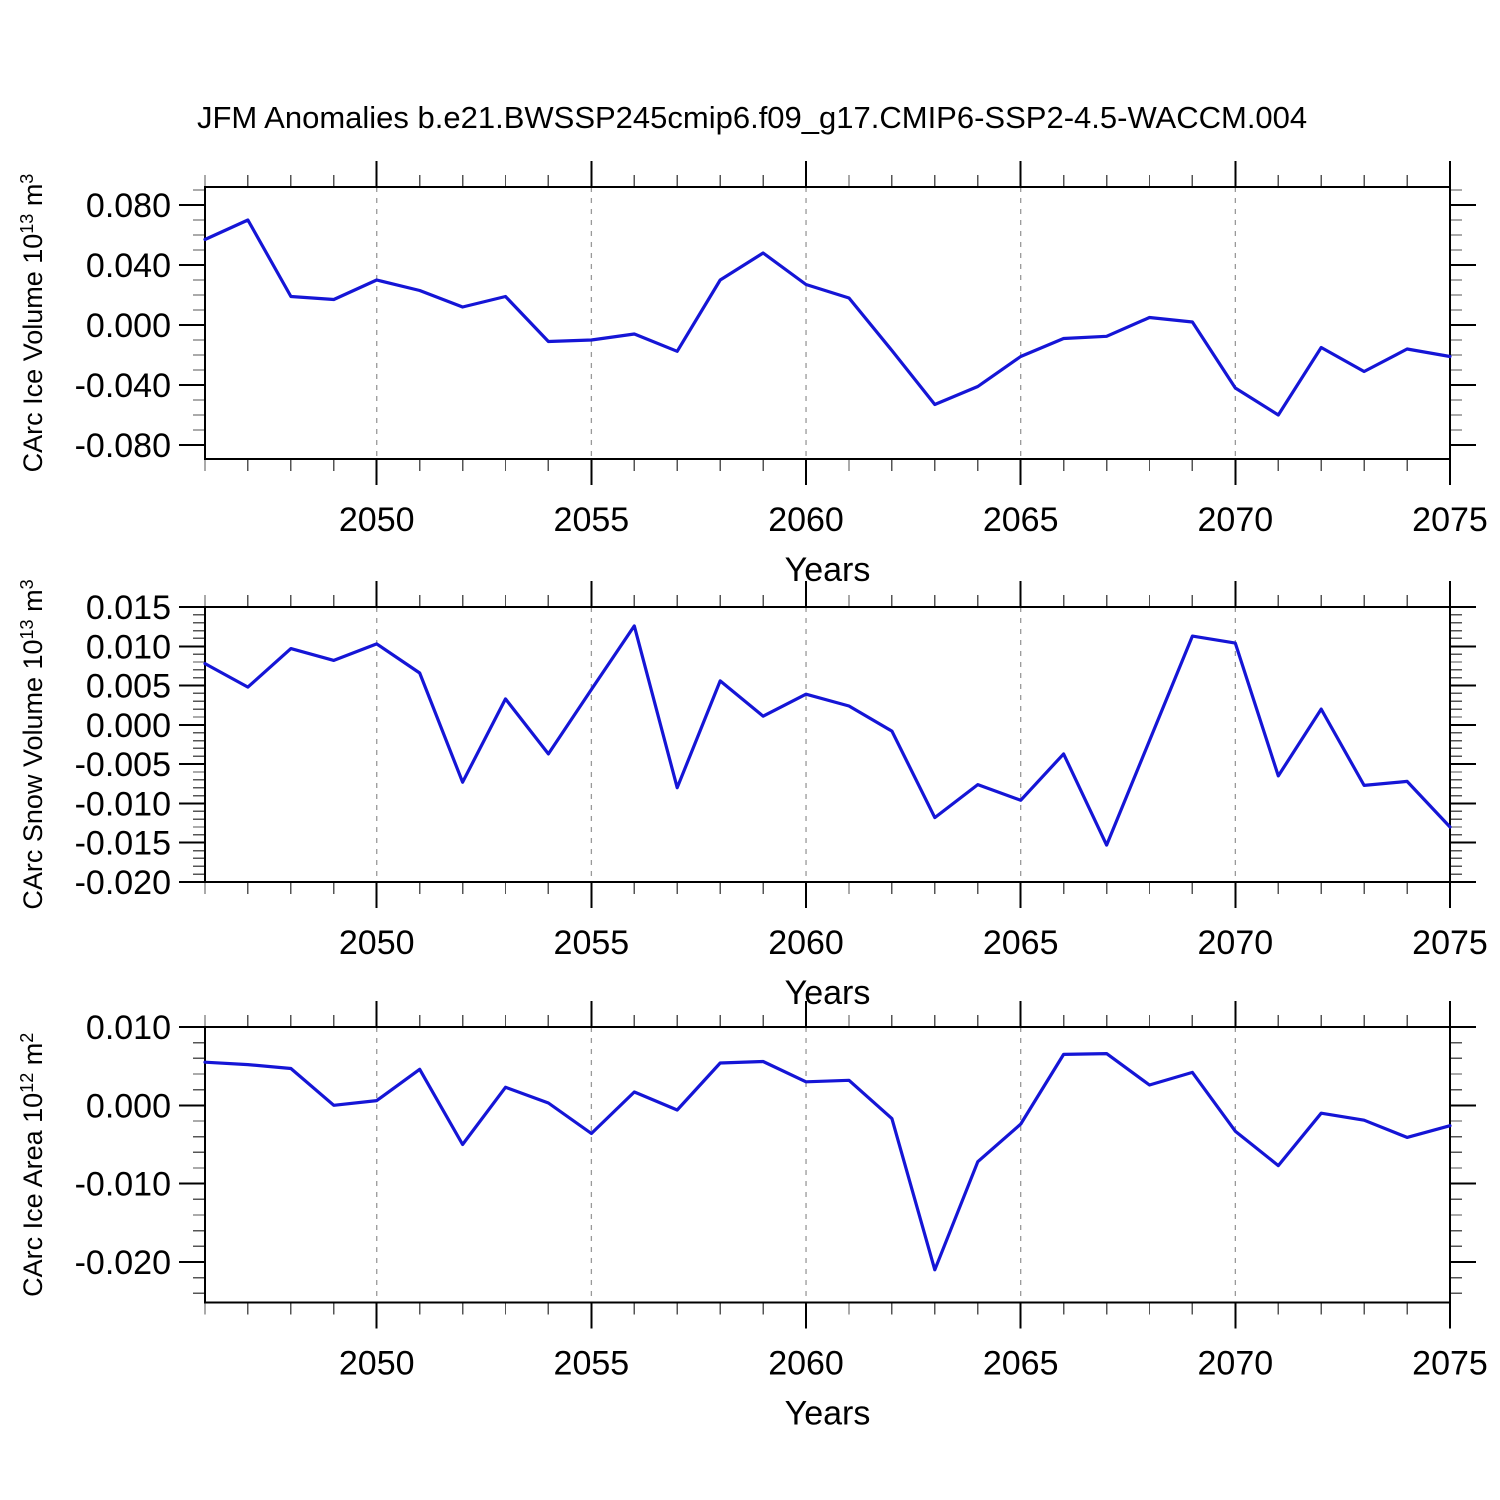 Image resolution: width=1500 pixels, height=1500 pixels. Describe the element at coordinates (827, 735) in the screenshot. I see `snow-volume-line` at that location.